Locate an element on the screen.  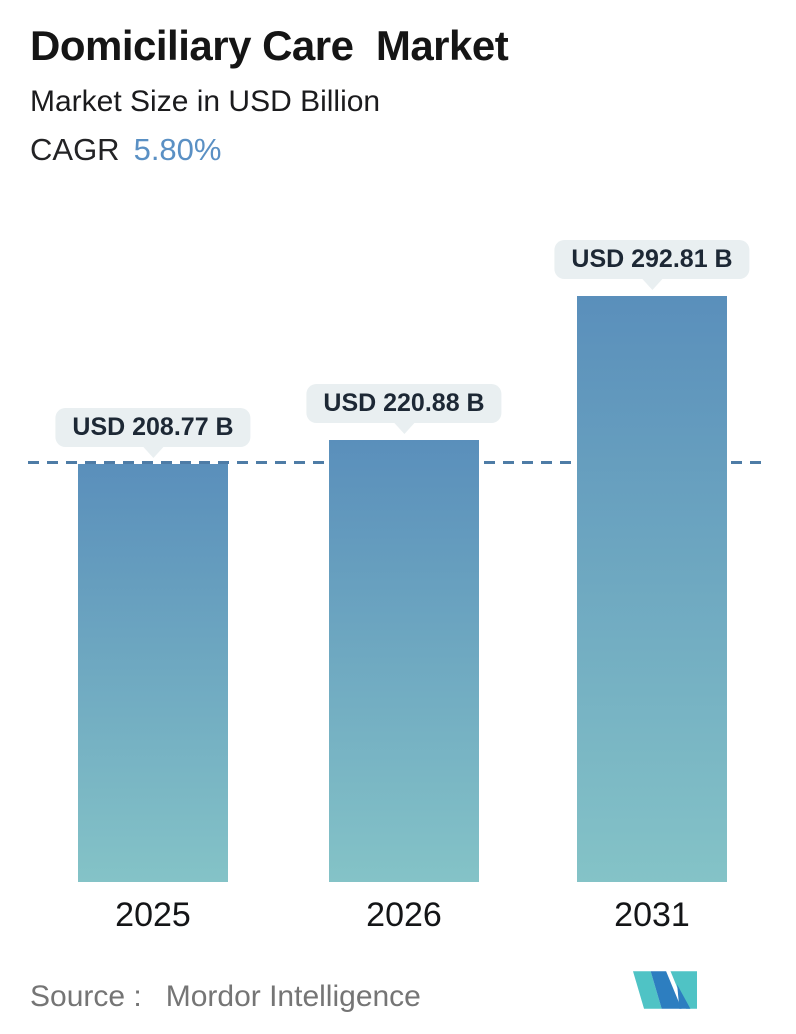
cagr-value: 5.80% is located at coordinates (177, 149).